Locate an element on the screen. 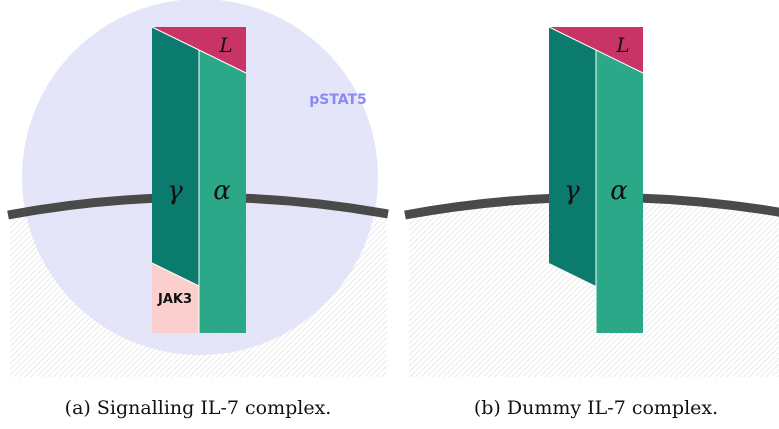 This screenshot has width=779, height=429. jak3-label: JAK3 is located at coordinates (174, 299).